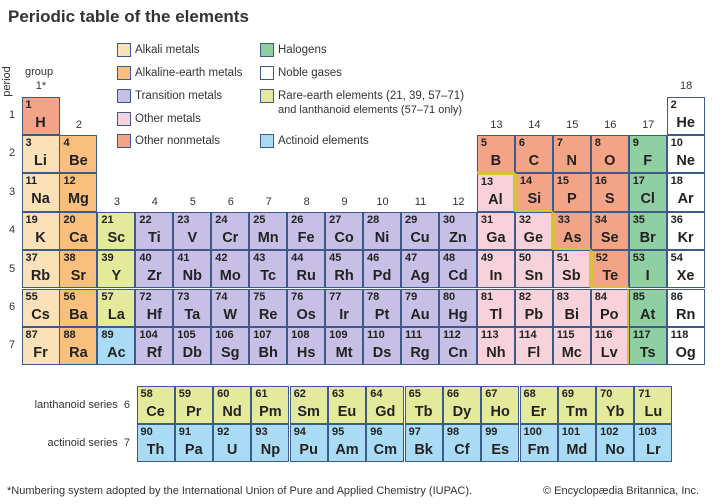  I want to click on element-symbol: No, so click(615, 449).